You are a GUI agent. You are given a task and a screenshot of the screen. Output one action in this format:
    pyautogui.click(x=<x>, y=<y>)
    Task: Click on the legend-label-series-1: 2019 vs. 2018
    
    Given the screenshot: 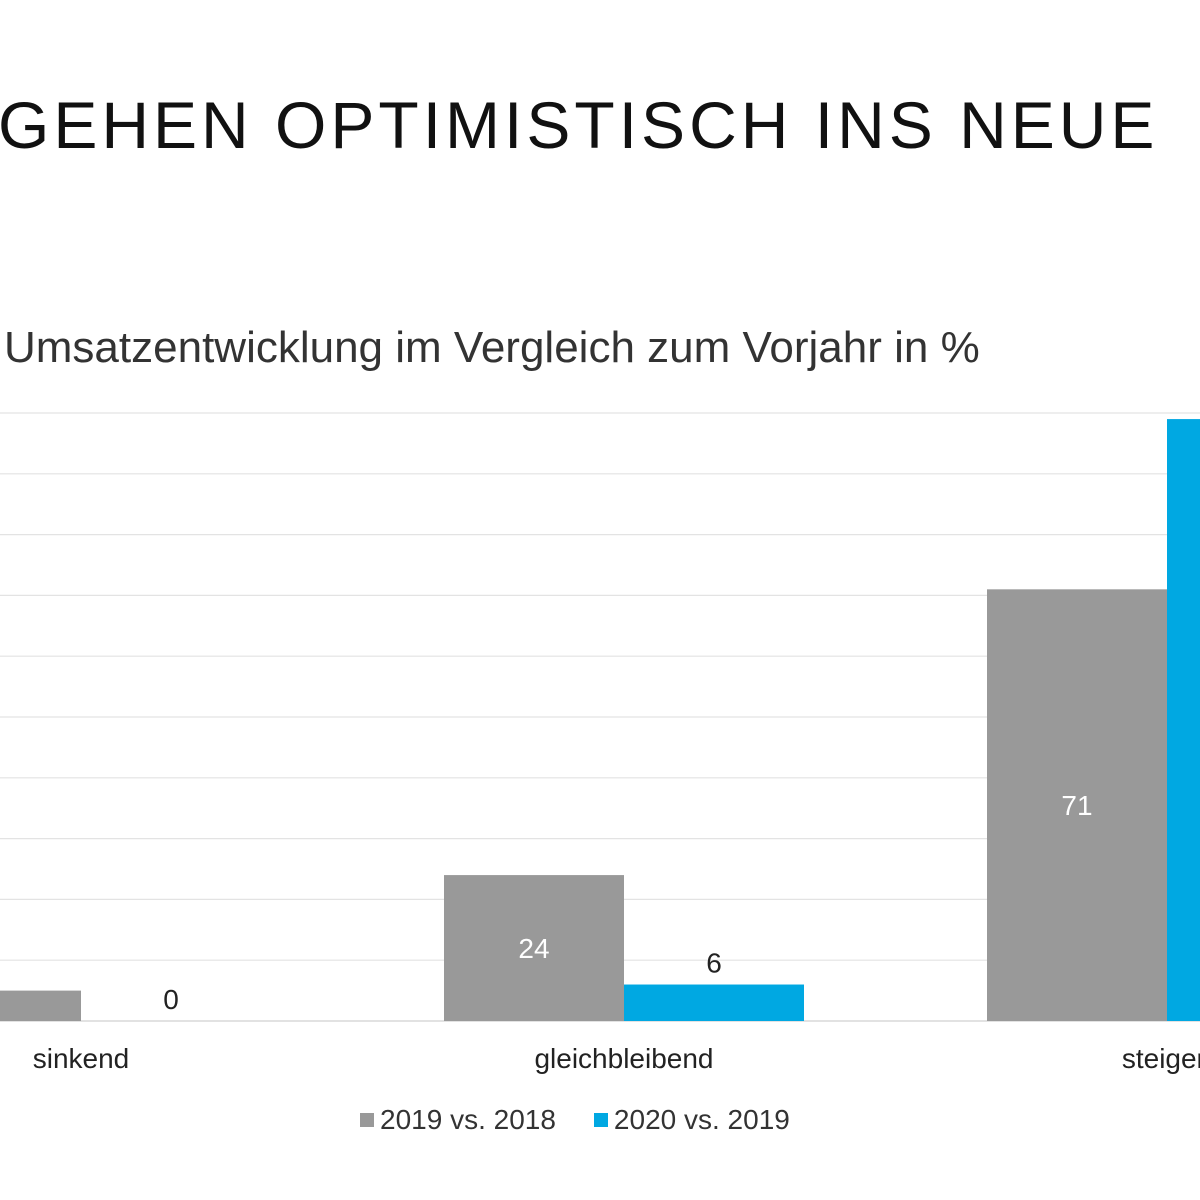 What is the action you would take?
    pyautogui.click(x=468, y=1119)
    